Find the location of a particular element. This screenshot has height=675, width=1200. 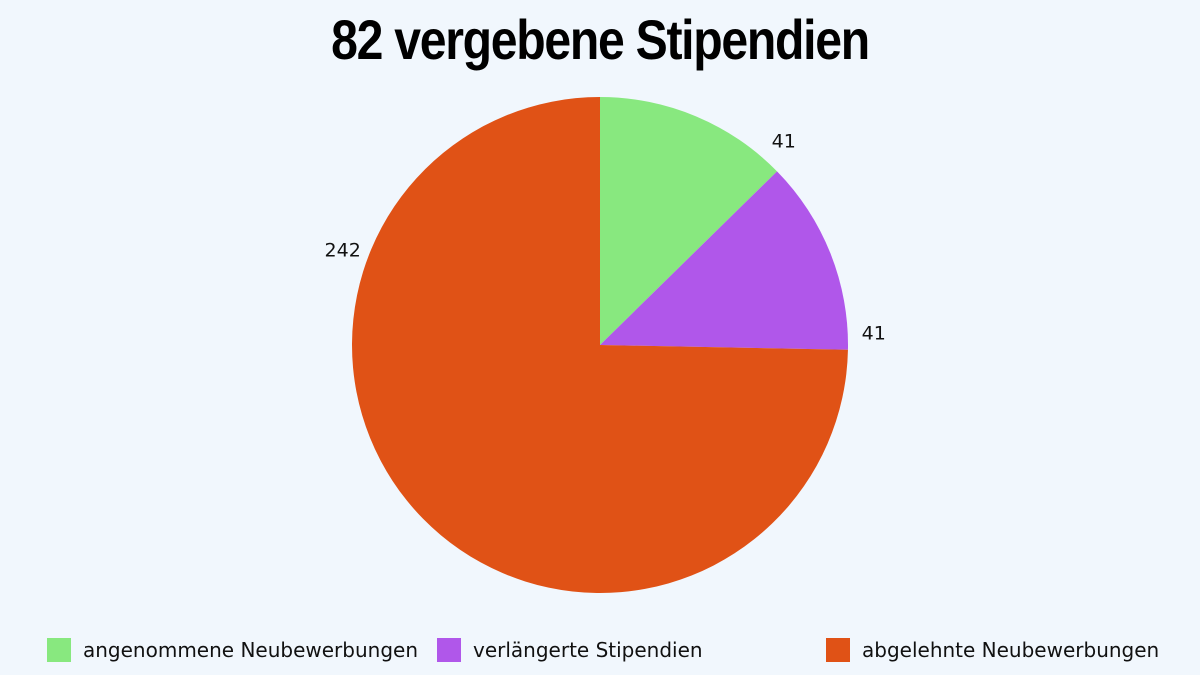

data-label-abgelehnte: 242 is located at coordinates (343, 250).